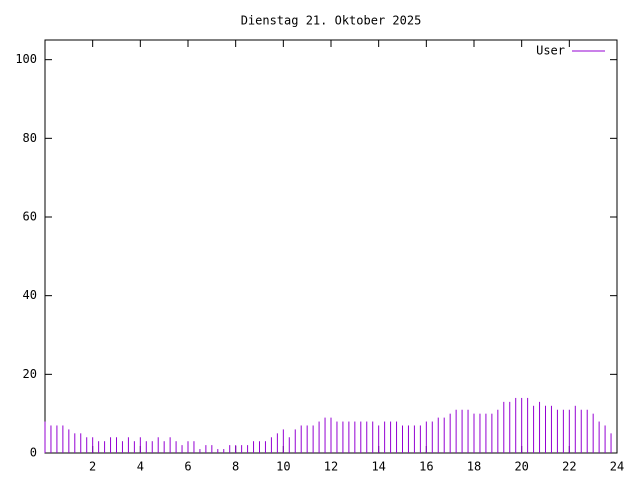  Describe the element at coordinates (569, 467) in the screenshot. I see `x-tick-label: 22` at that location.